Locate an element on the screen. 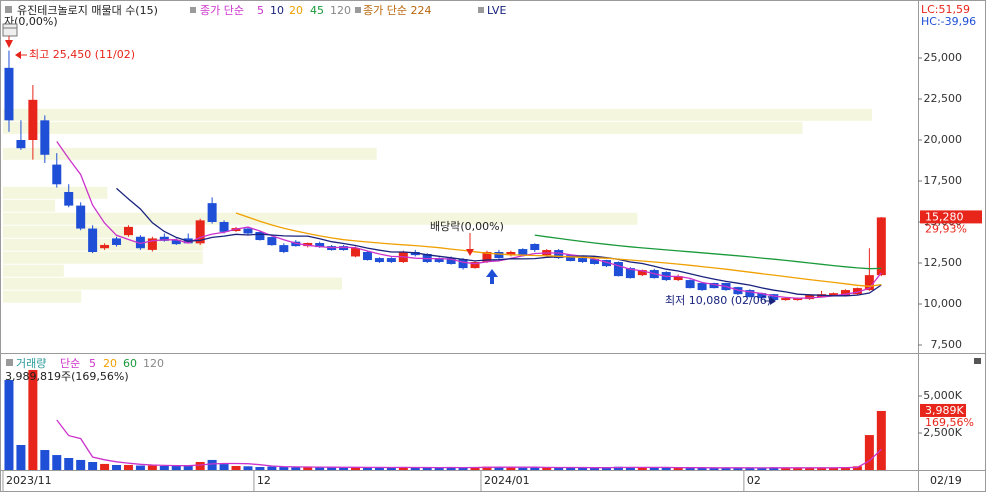 This screenshot has height=492, width=986. legend-entry: LVE is located at coordinates (496, 10).